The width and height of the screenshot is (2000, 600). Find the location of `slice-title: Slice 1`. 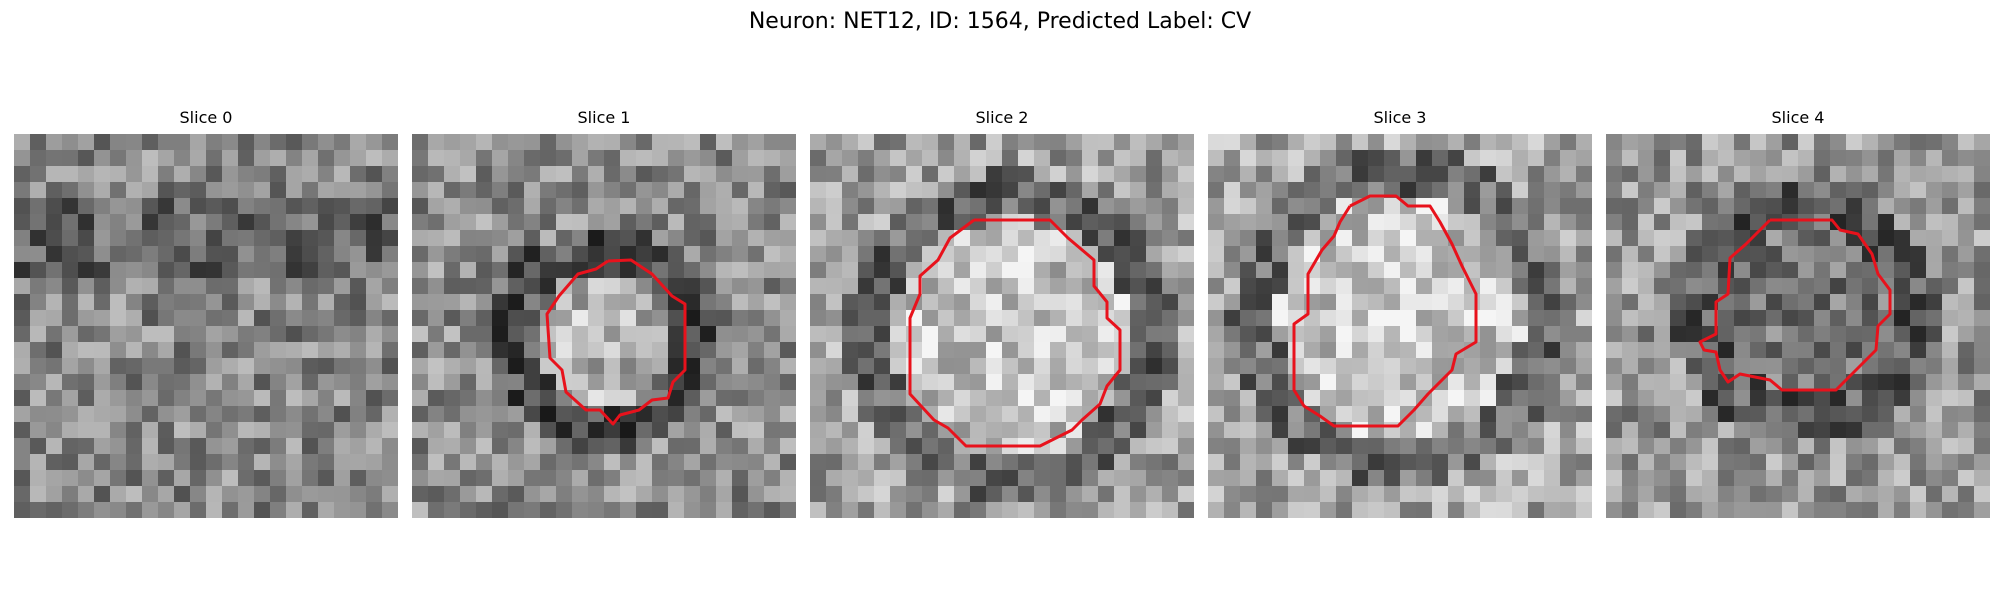

slice-title: Slice 1 is located at coordinates (604, 117).